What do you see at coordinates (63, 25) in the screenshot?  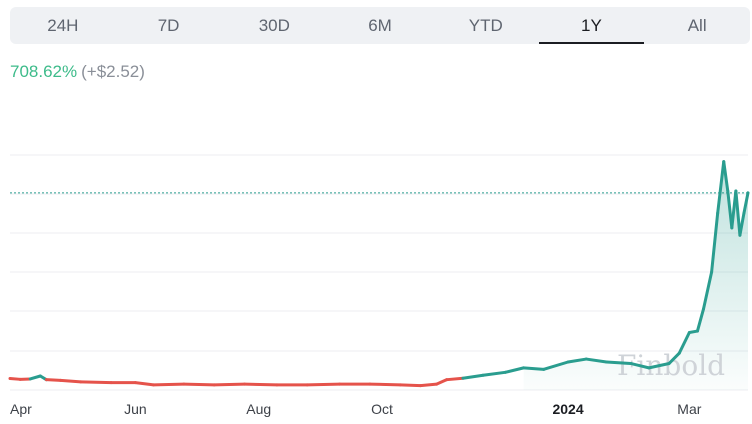 I see `tab-24h: 24H` at bounding box center [63, 25].